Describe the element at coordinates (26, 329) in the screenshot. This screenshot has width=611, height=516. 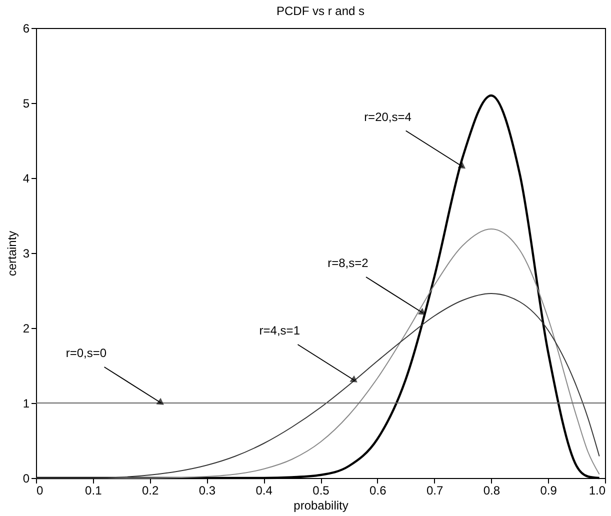
I see `y-tick-label: 2` at that location.